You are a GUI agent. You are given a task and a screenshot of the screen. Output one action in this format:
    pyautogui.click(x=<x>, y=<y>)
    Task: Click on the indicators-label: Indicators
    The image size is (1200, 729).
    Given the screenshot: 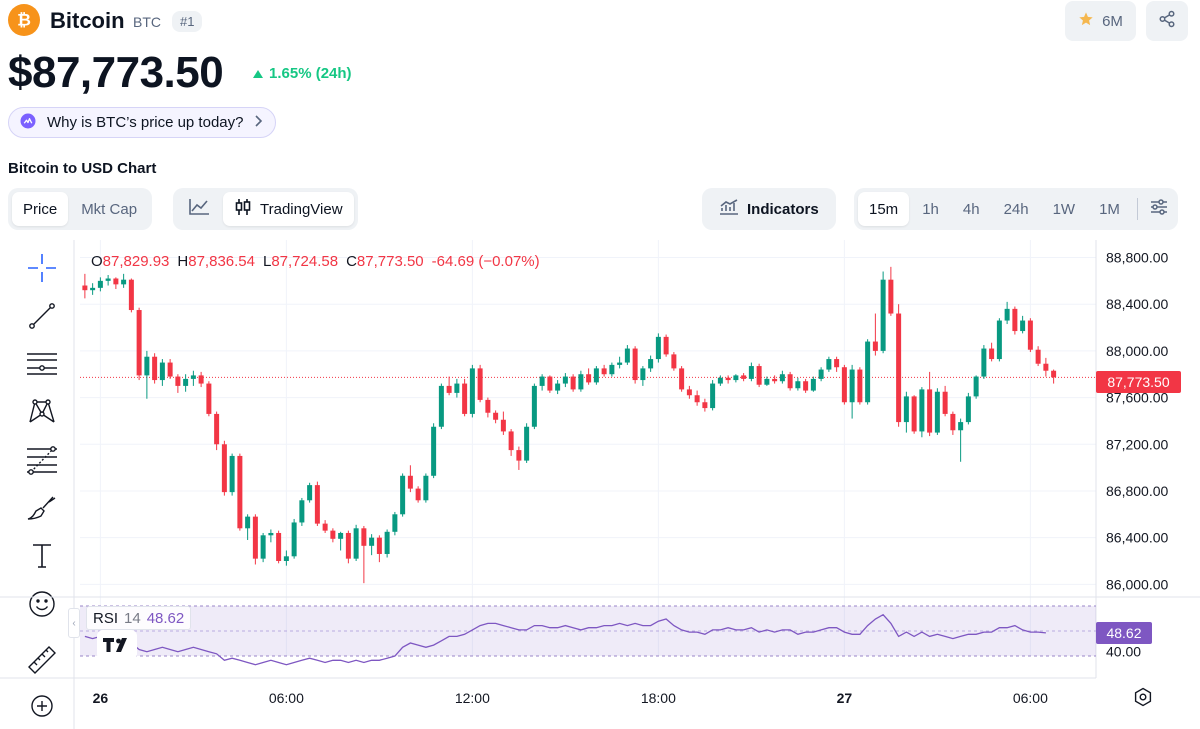 What is the action you would take?
    pyautogui.click(x=783, y=209)
    